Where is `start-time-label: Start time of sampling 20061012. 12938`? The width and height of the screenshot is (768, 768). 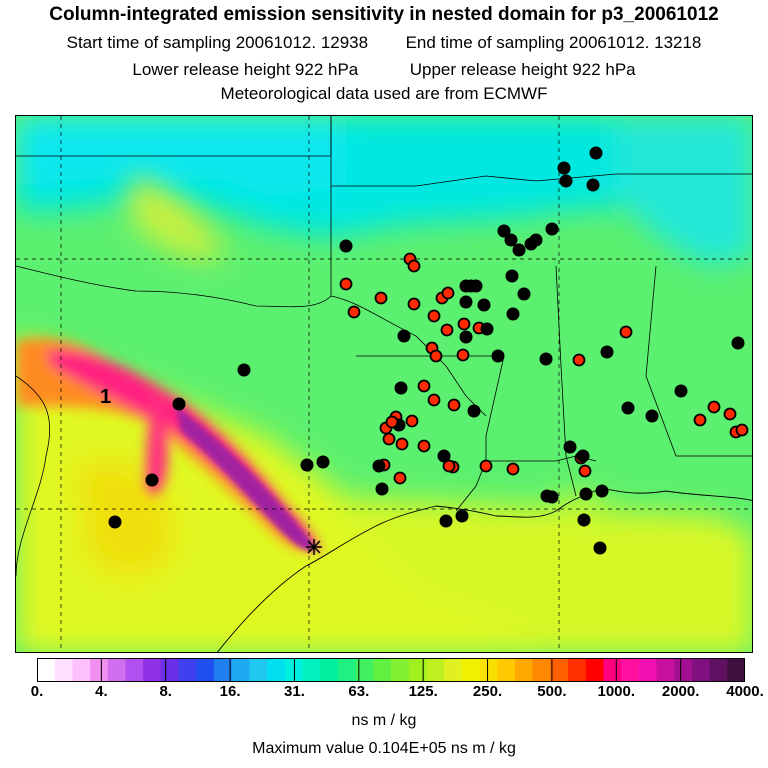
start-time-label: Start time of sampling 20061012. 12938 is located at coordinates (217, 42).